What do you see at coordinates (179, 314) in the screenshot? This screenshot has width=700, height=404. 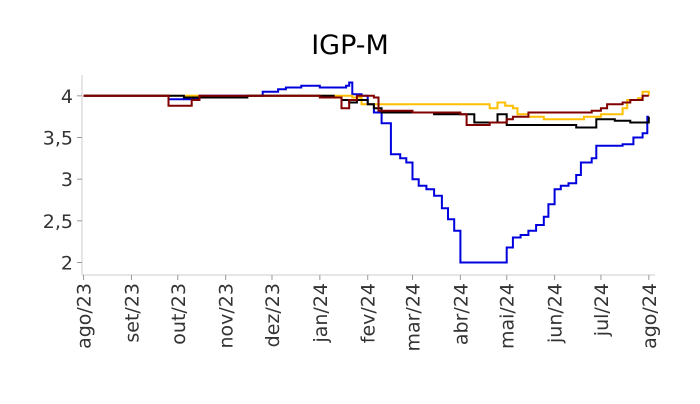 I see `x-tick-label: out/23` at bounding box center [179, 314].